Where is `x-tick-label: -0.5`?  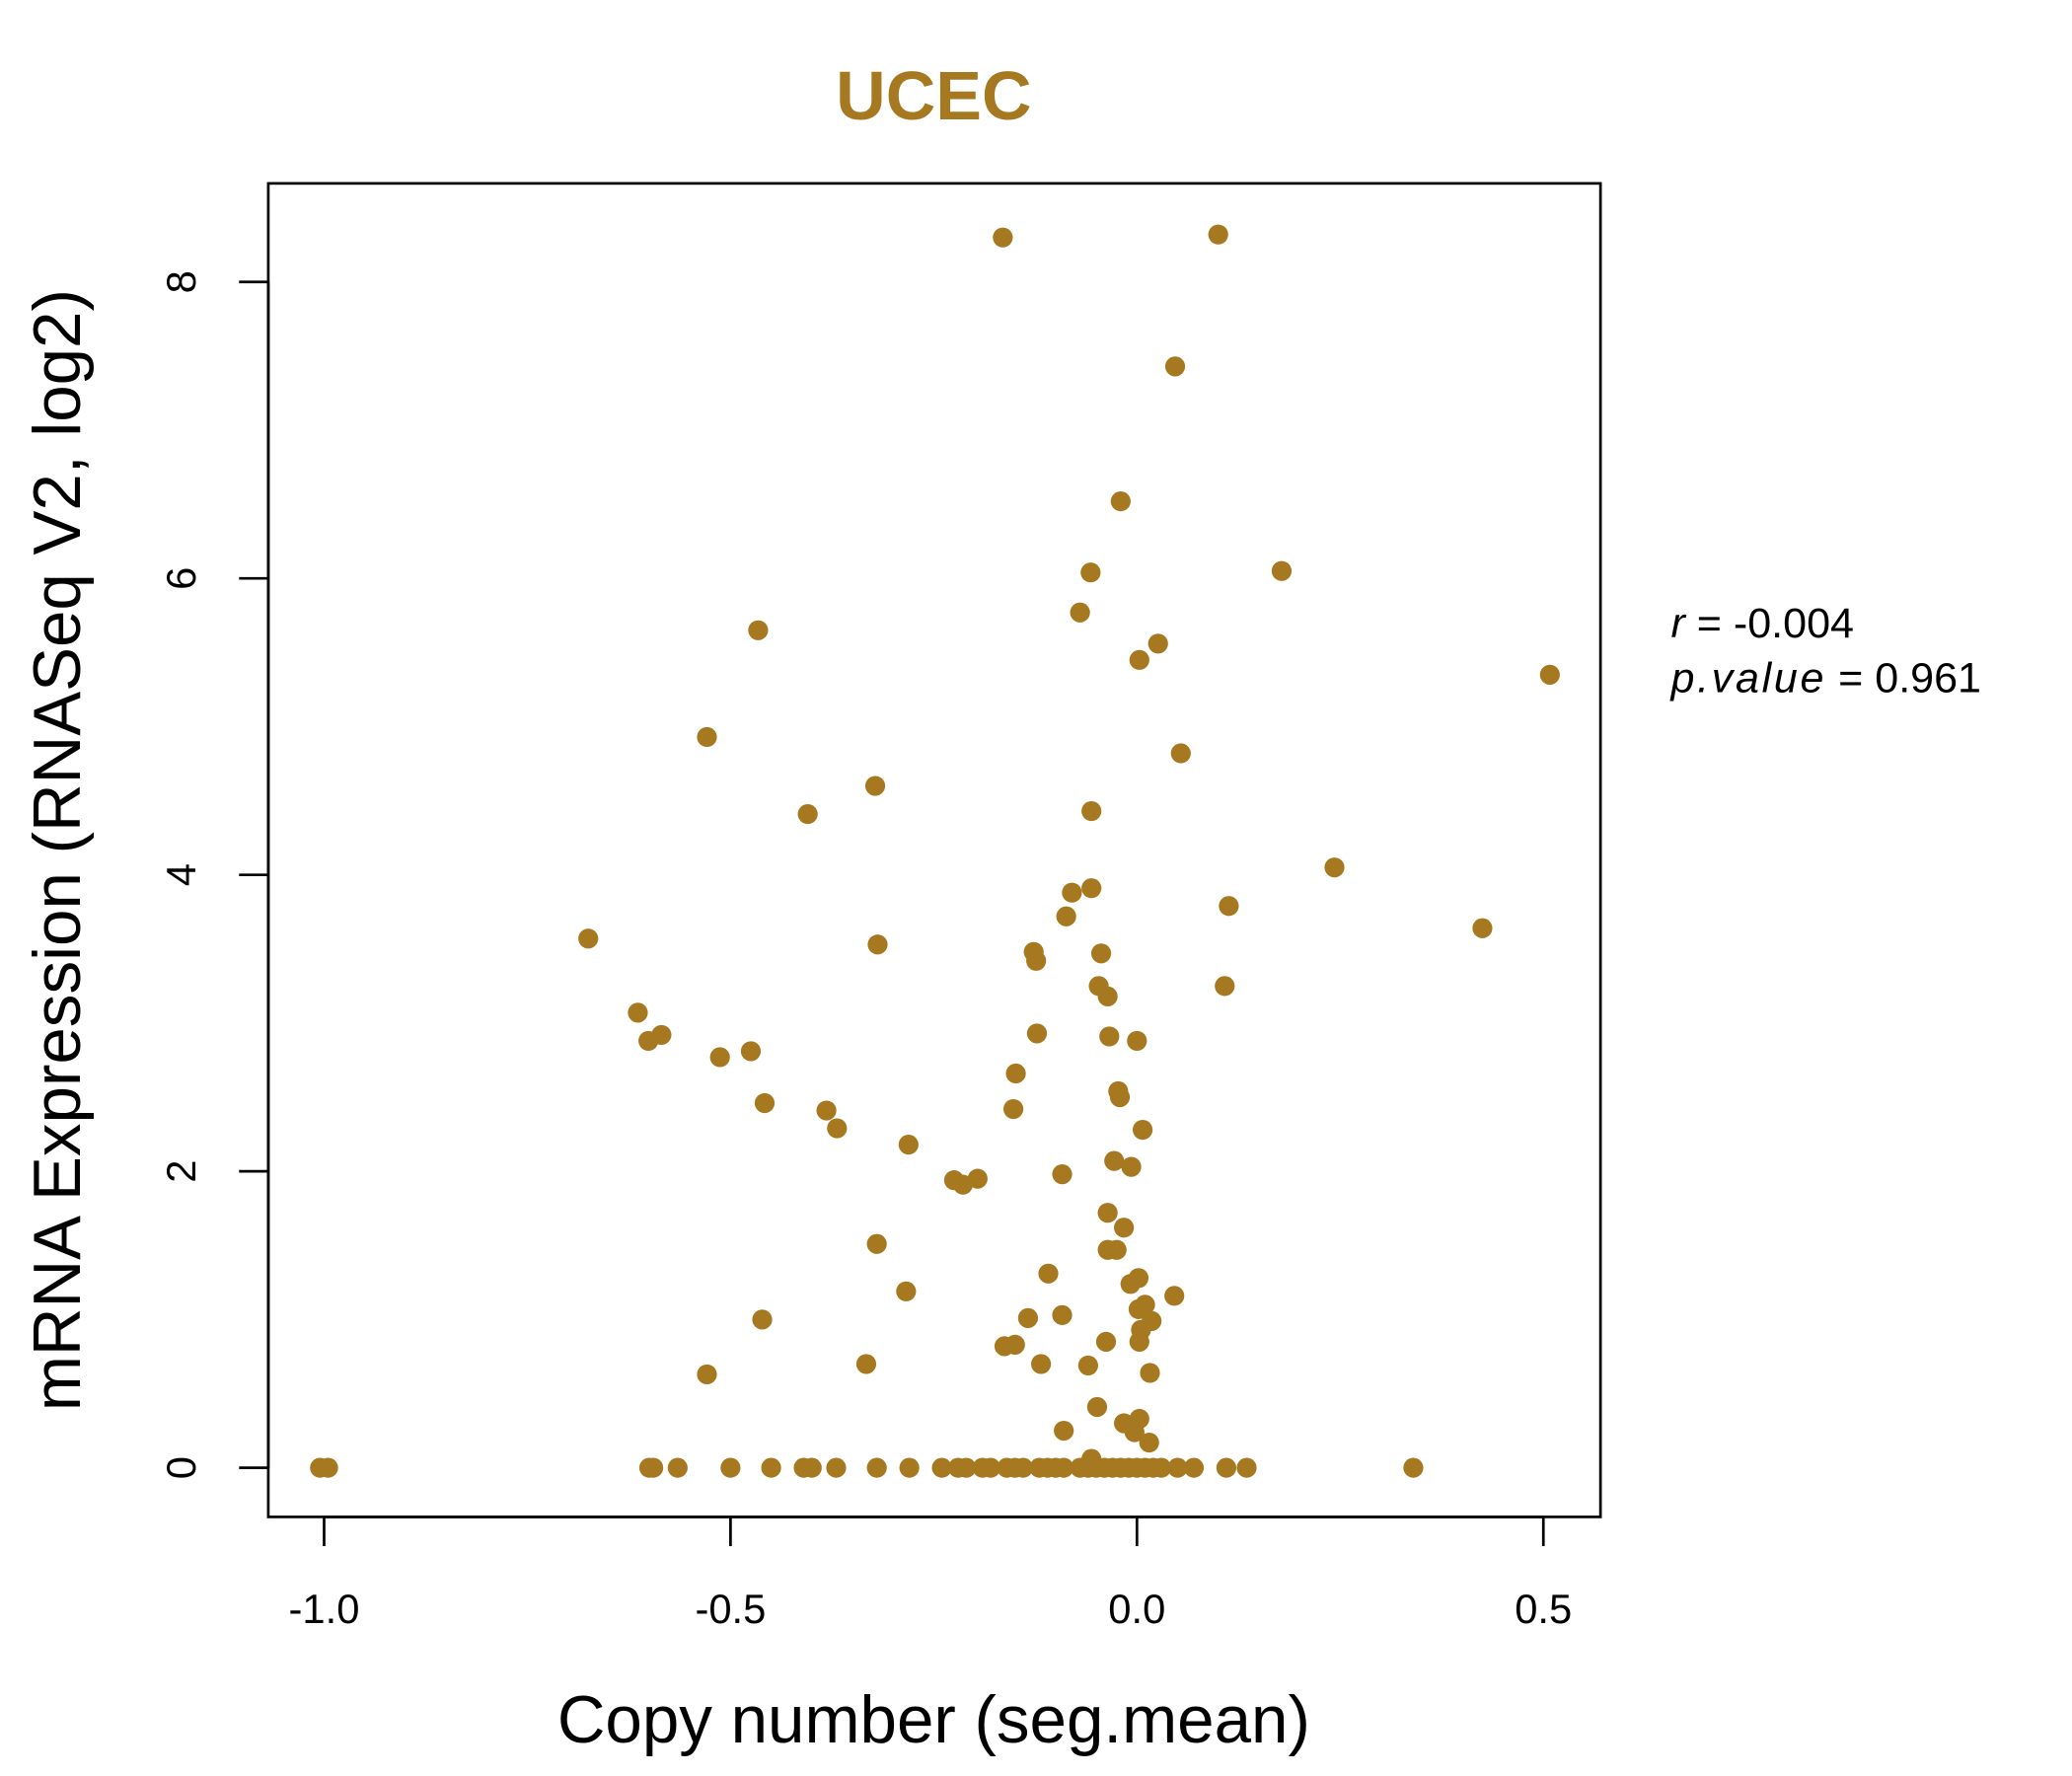
x-tick-label: -0.5 is located at coordinates (731, 1609).